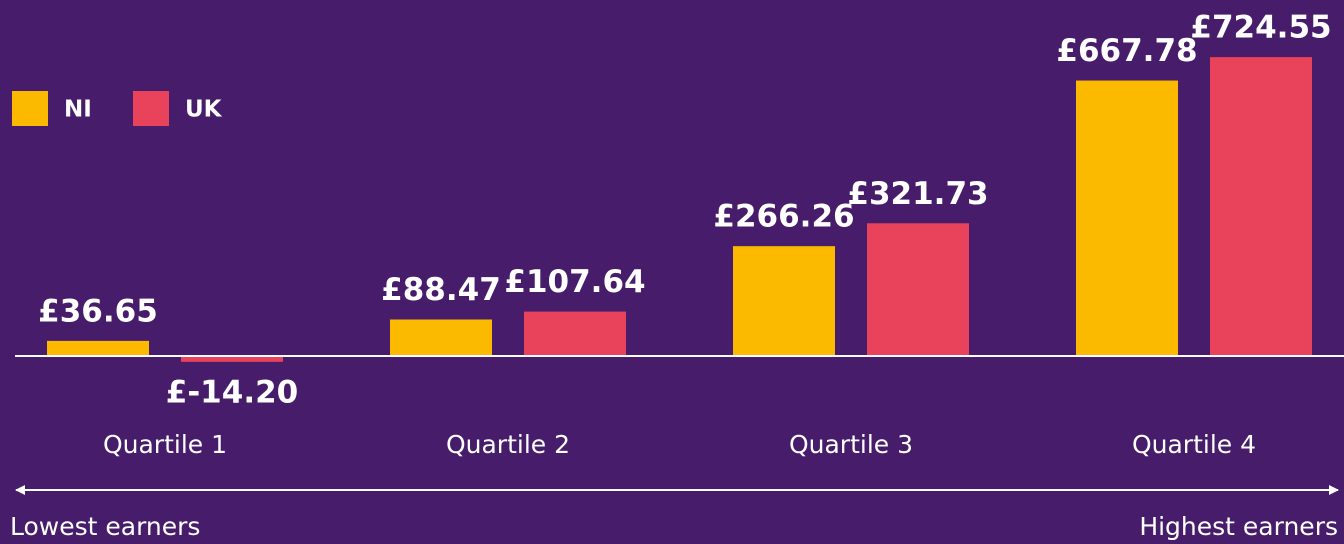  I want to click on value-label: £88.47, so click(441, 290).